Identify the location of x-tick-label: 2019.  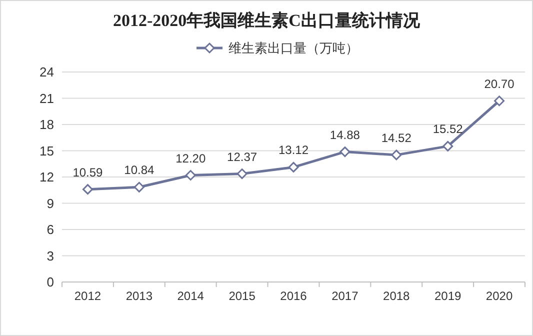
(448, 296).